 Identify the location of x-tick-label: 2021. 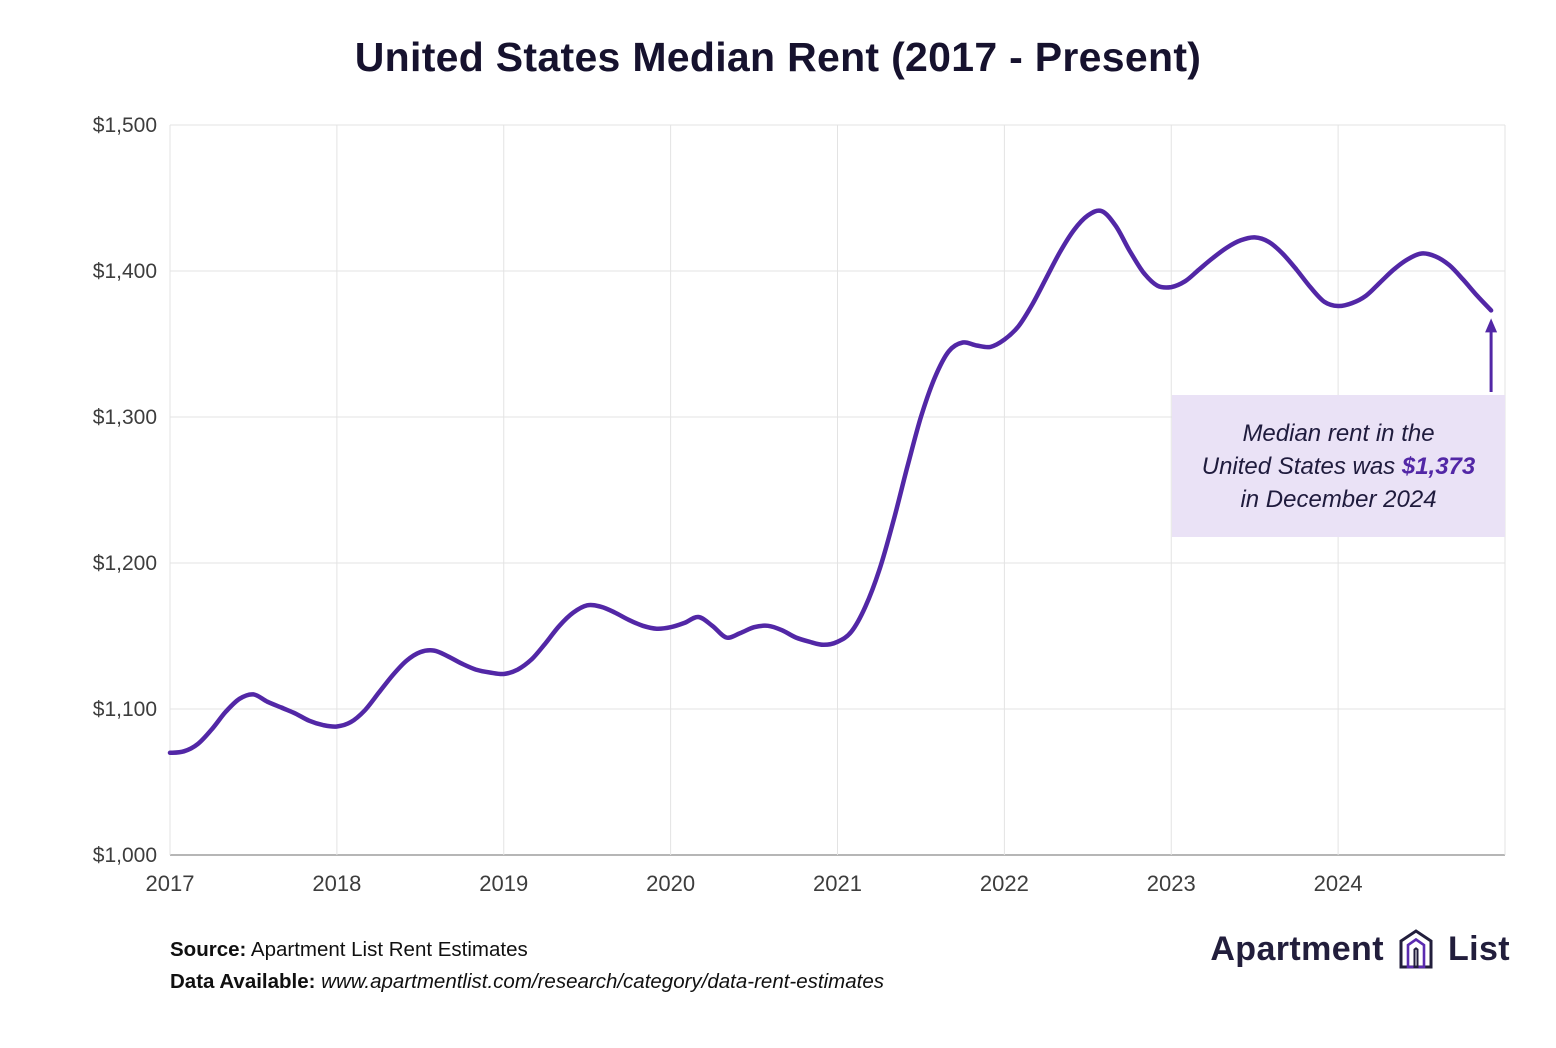
(837, 883).